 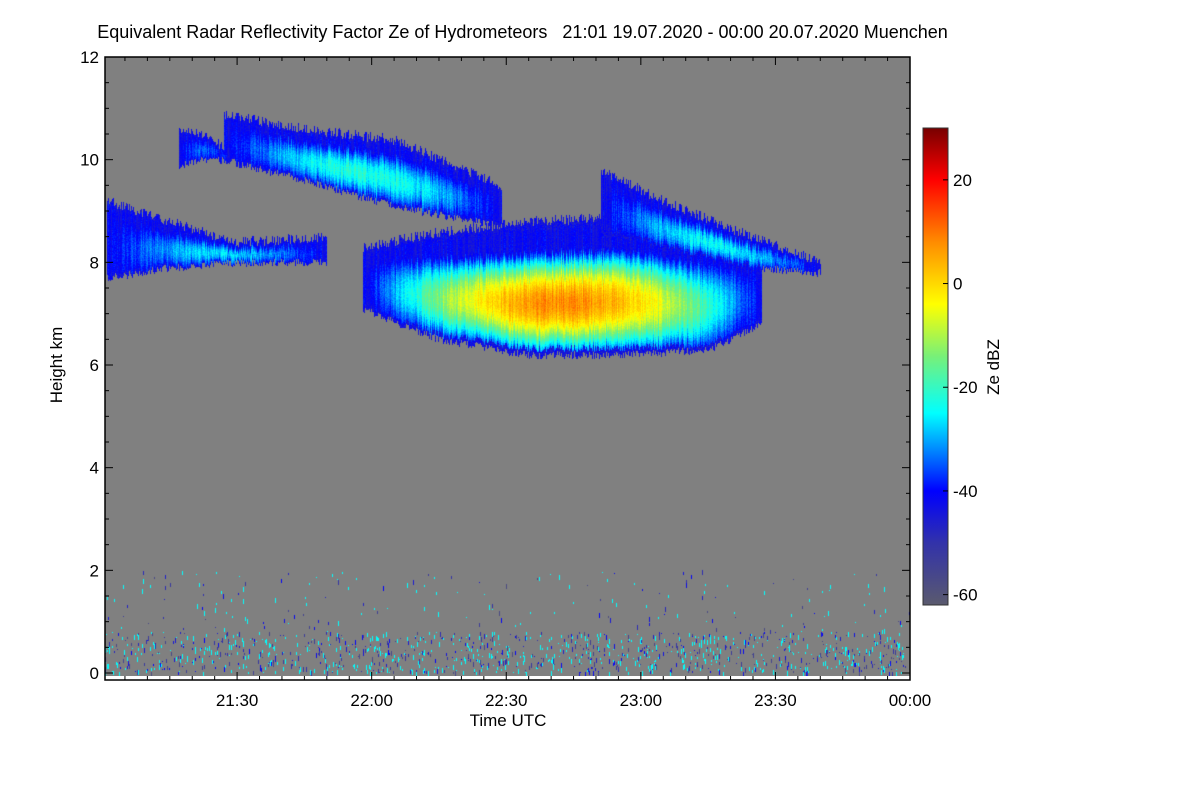 What do you see at coordinates (94, 468) in the screenshot?
I see `y-tick-label: 4` at bounding box center [94, 468].